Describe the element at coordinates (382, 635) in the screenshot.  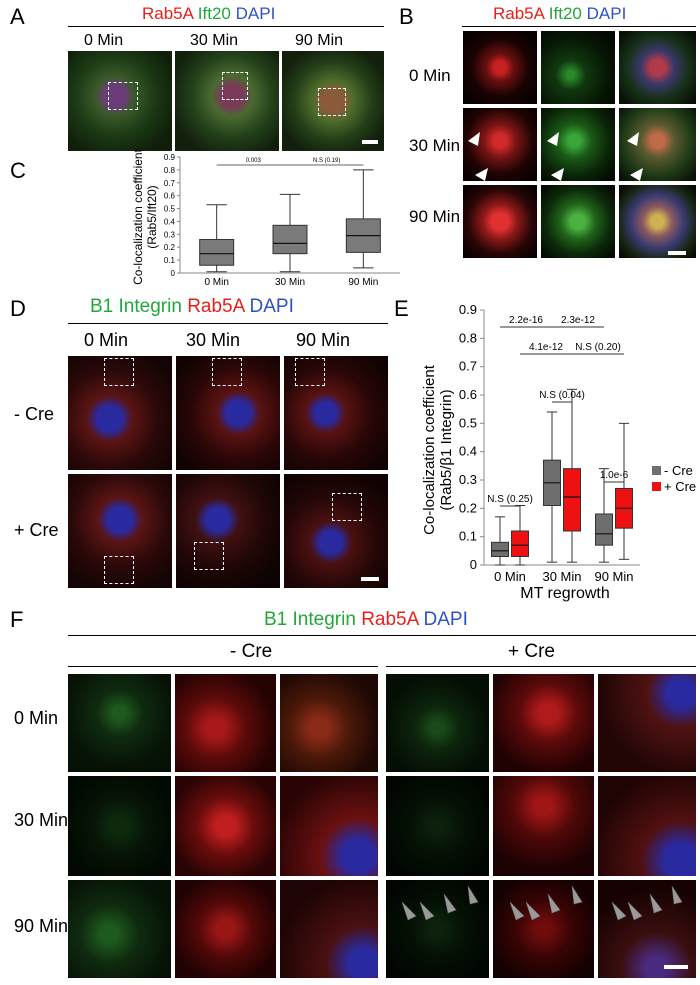
I see `panel-f-rule-top` at that location.